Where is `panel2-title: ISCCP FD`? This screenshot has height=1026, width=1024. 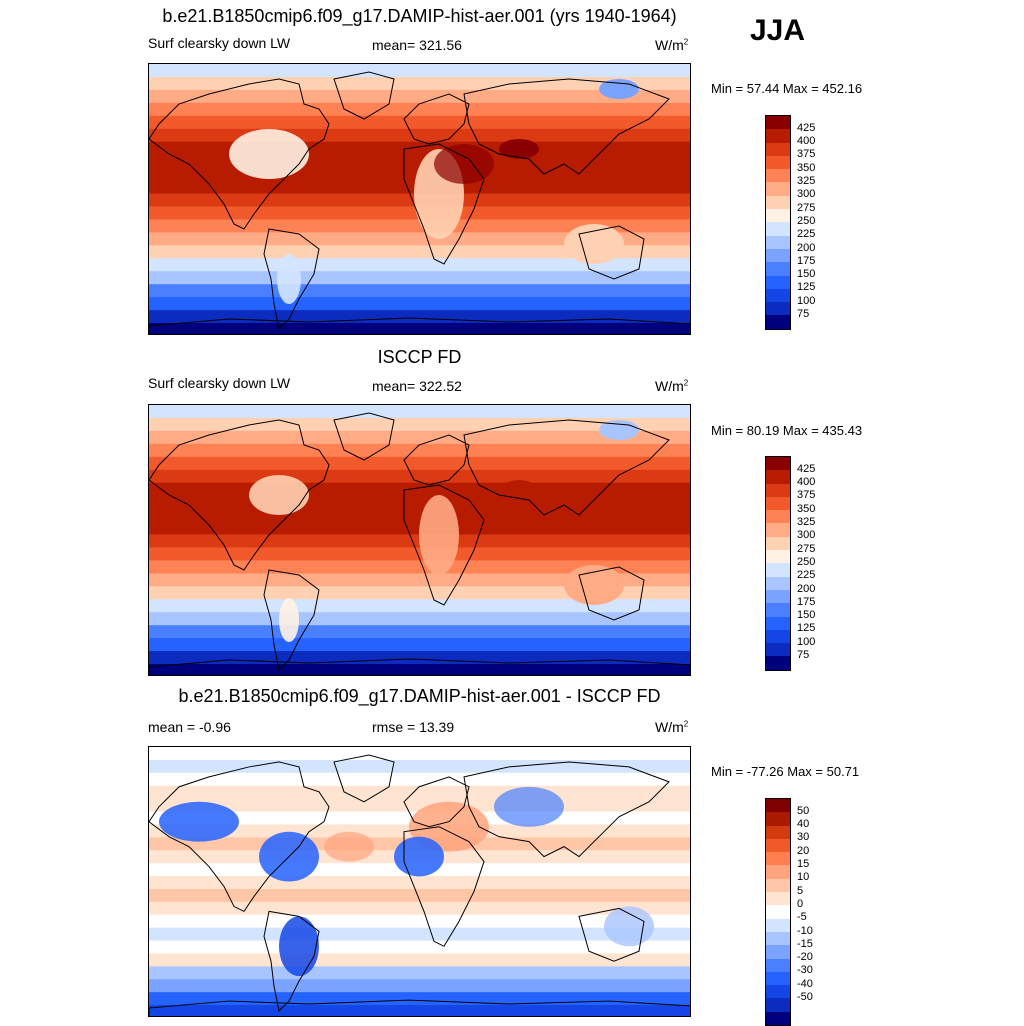 panel2-title: ISCCP FD is located at coordinates (419, 357).